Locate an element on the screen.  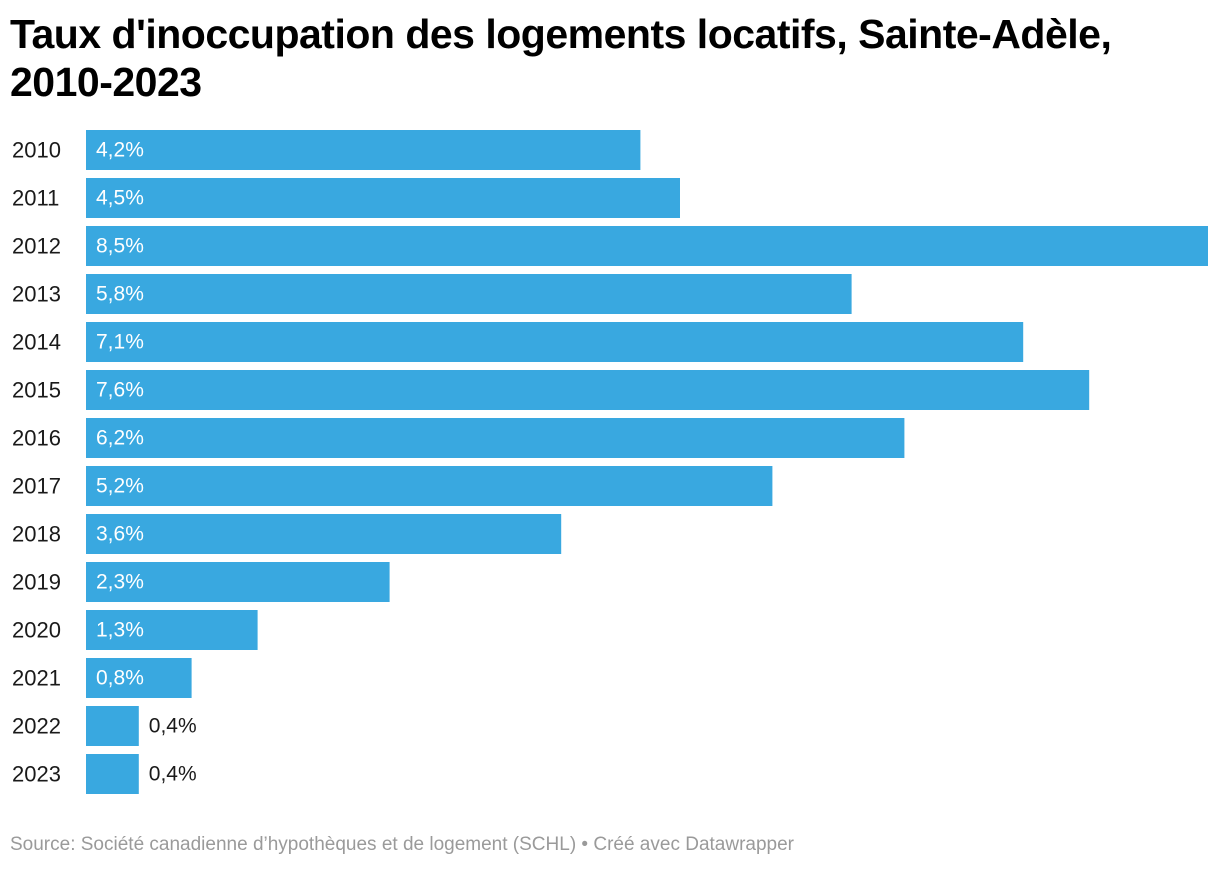
category-label-2013: 2013 is located at coordinates (36, 294).